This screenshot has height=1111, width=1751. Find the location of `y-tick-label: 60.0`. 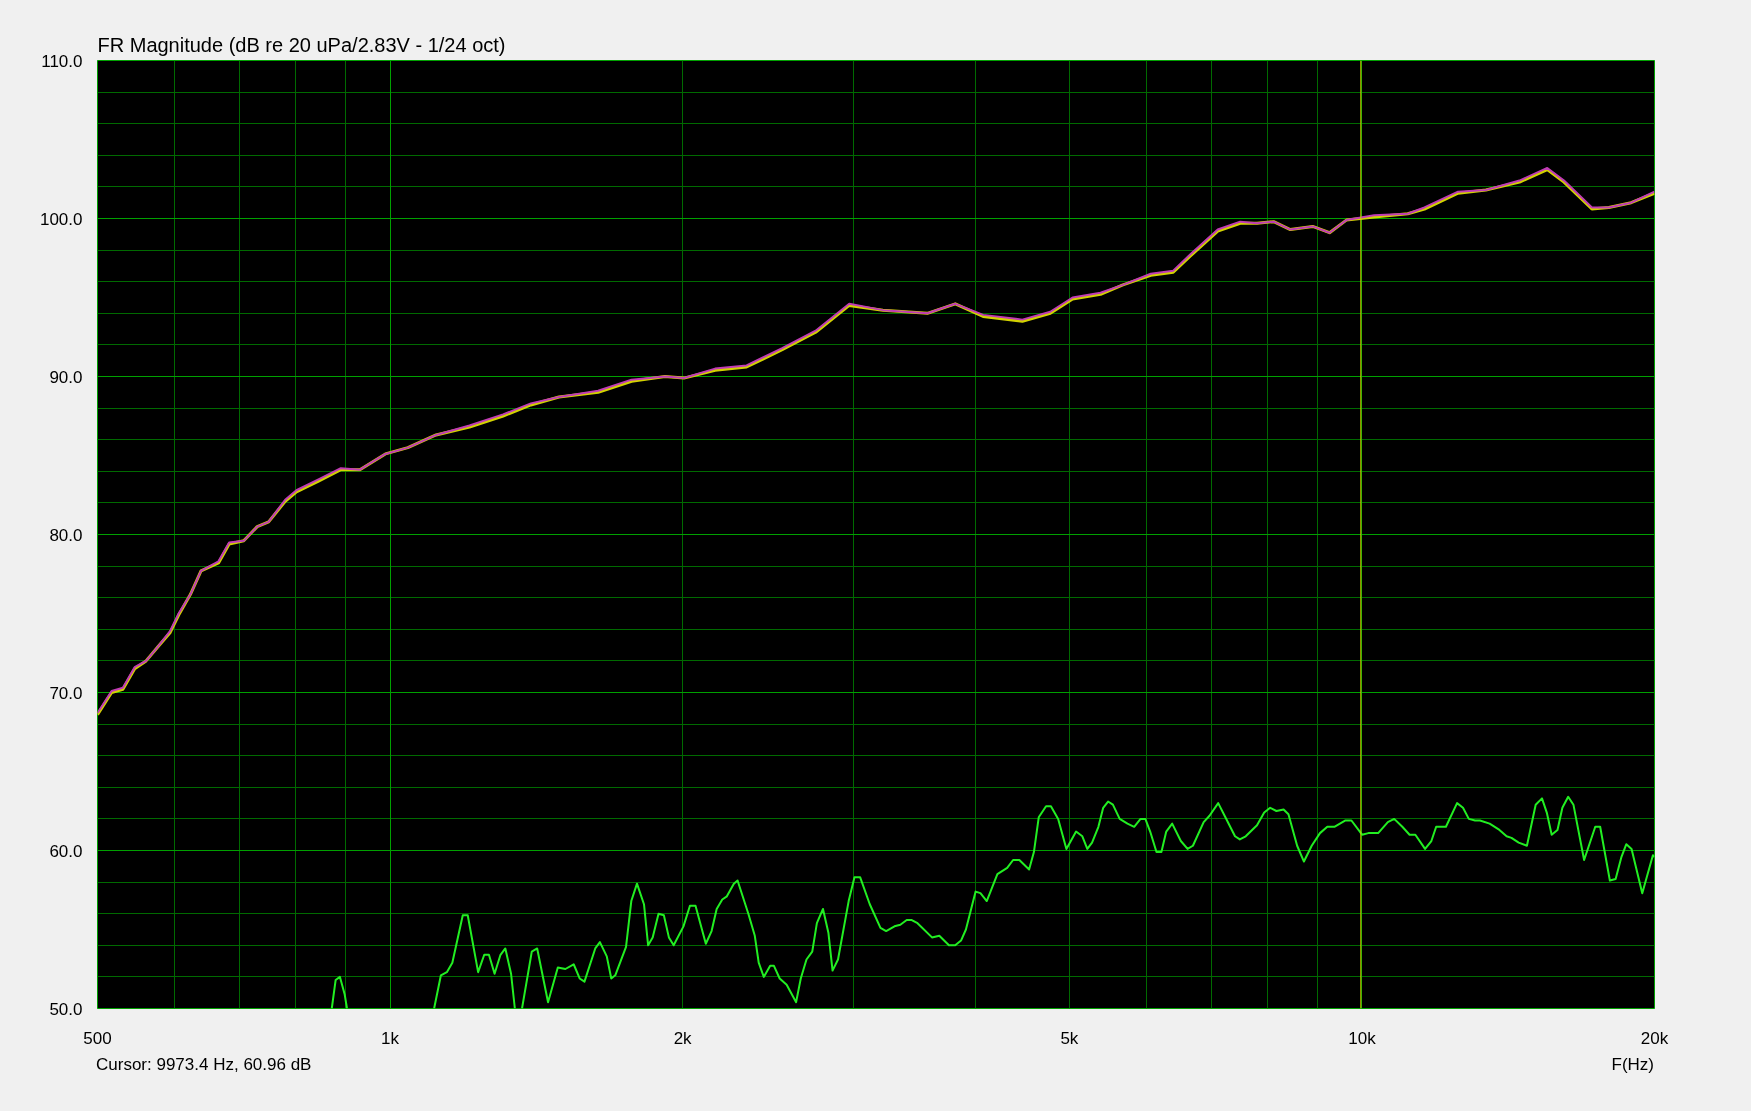

y-tick-label: 60.0 is located at coordinates (66, 851).